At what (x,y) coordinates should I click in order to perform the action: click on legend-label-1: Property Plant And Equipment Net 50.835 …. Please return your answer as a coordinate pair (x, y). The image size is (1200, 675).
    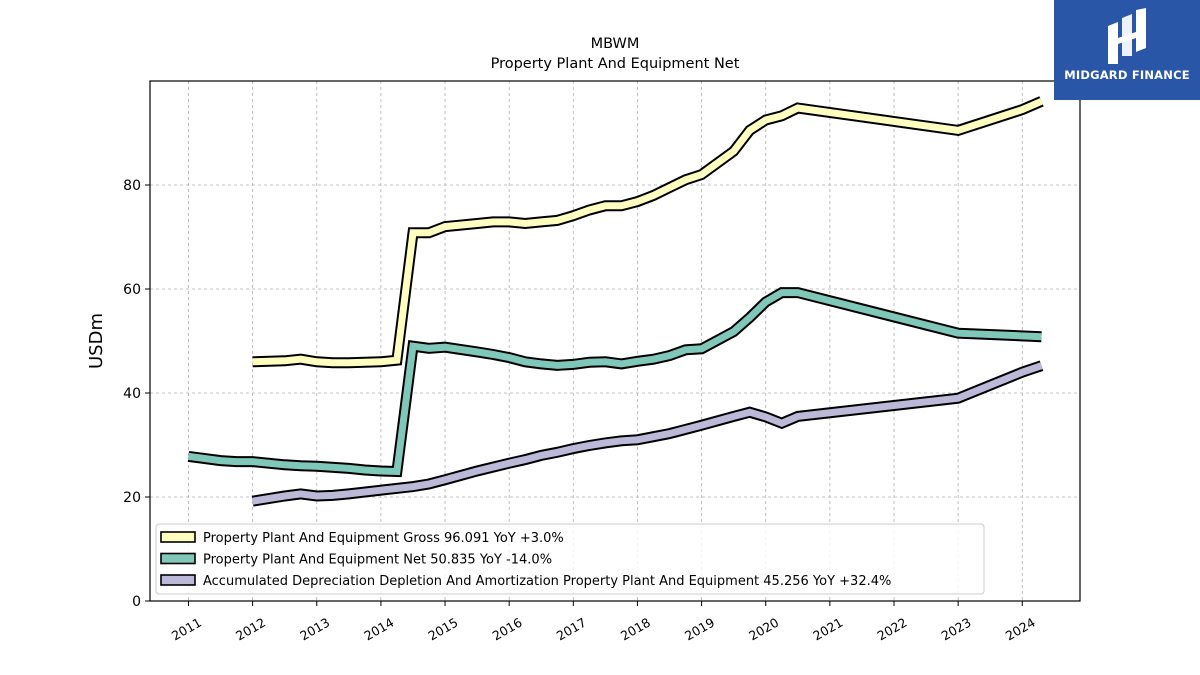
    Looking at the image, I should click on (377, 560).